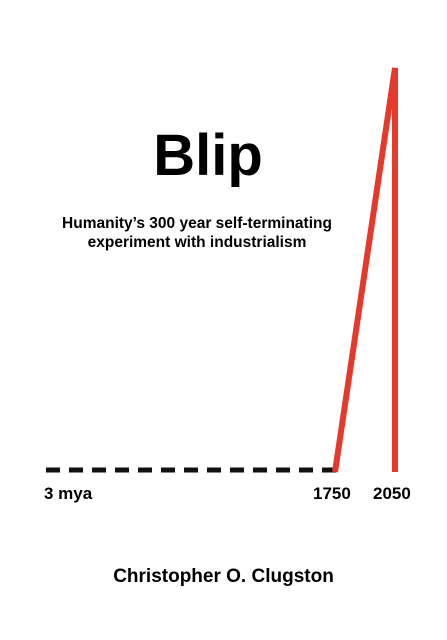 The image size is (447, 640). I want to click on timeline-2050-label: 2050, so click(392, 493).